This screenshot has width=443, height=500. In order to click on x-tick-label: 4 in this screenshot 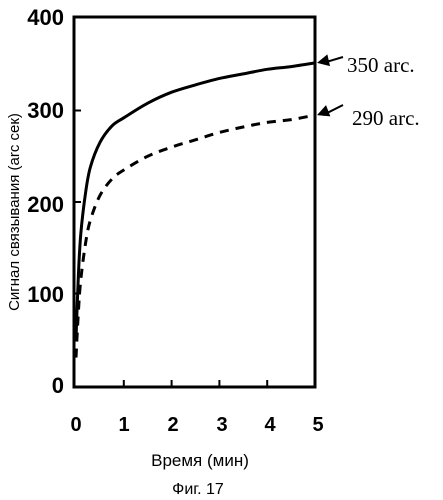, I will do `click(270, 425)`.